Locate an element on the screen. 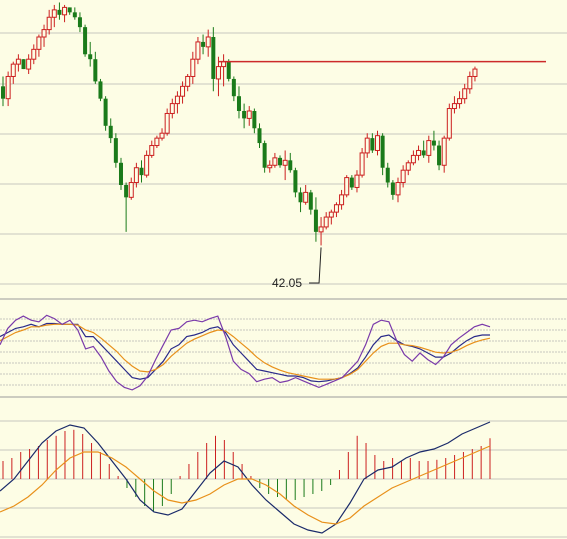 This screenshot has width=567, height=539. kdj-d-line is located at coordinates (245, 351).